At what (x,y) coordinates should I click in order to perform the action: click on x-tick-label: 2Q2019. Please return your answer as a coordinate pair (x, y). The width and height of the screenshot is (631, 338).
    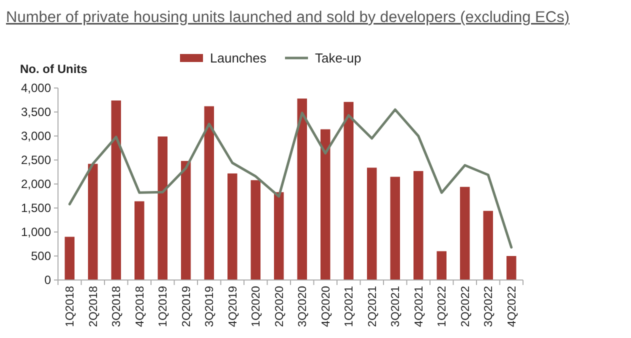
    Looking at the image, I should click on (186, 306).